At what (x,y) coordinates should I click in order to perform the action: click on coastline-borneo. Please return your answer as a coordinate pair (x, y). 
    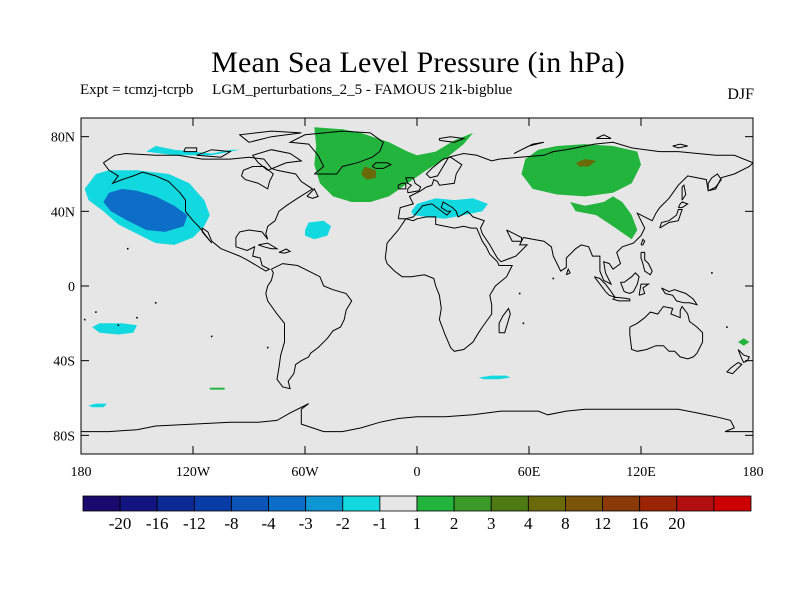
    Looking at the image, I should click on (630, 283).